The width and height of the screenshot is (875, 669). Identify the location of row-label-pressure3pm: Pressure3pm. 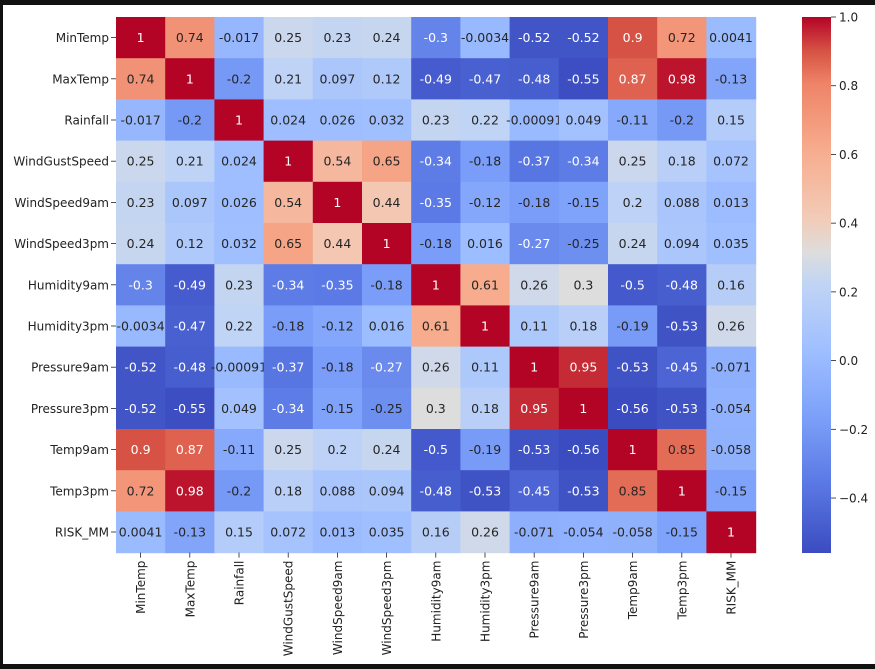
(70, 409).